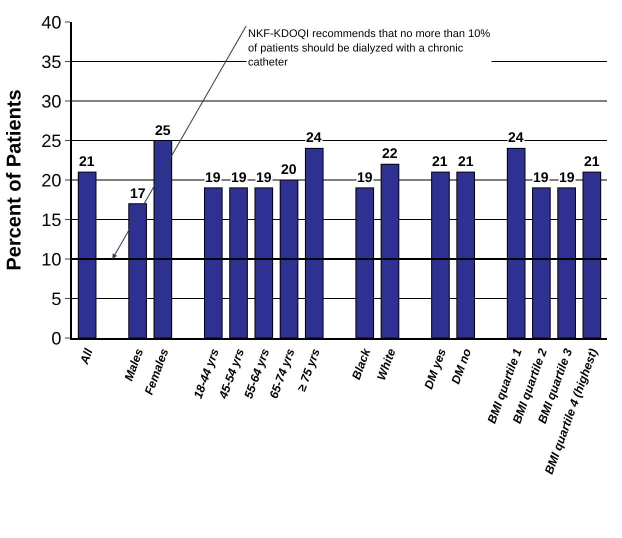  Describe the element at coordinates (390, 153) in the screenshot. I see `data-label: 22` at that location.